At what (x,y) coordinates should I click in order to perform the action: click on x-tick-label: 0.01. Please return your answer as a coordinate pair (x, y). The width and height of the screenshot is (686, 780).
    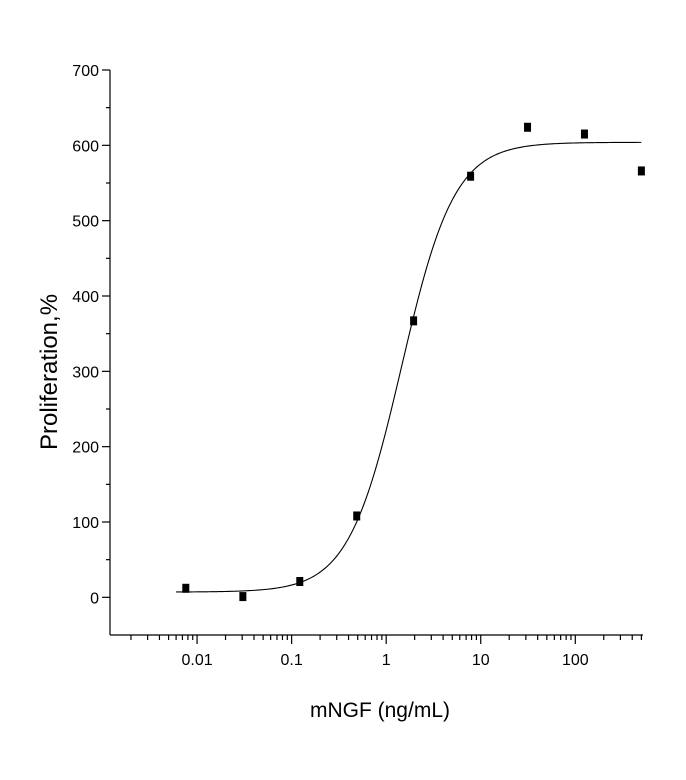
    Looking at the image, I should click on (196, 660).